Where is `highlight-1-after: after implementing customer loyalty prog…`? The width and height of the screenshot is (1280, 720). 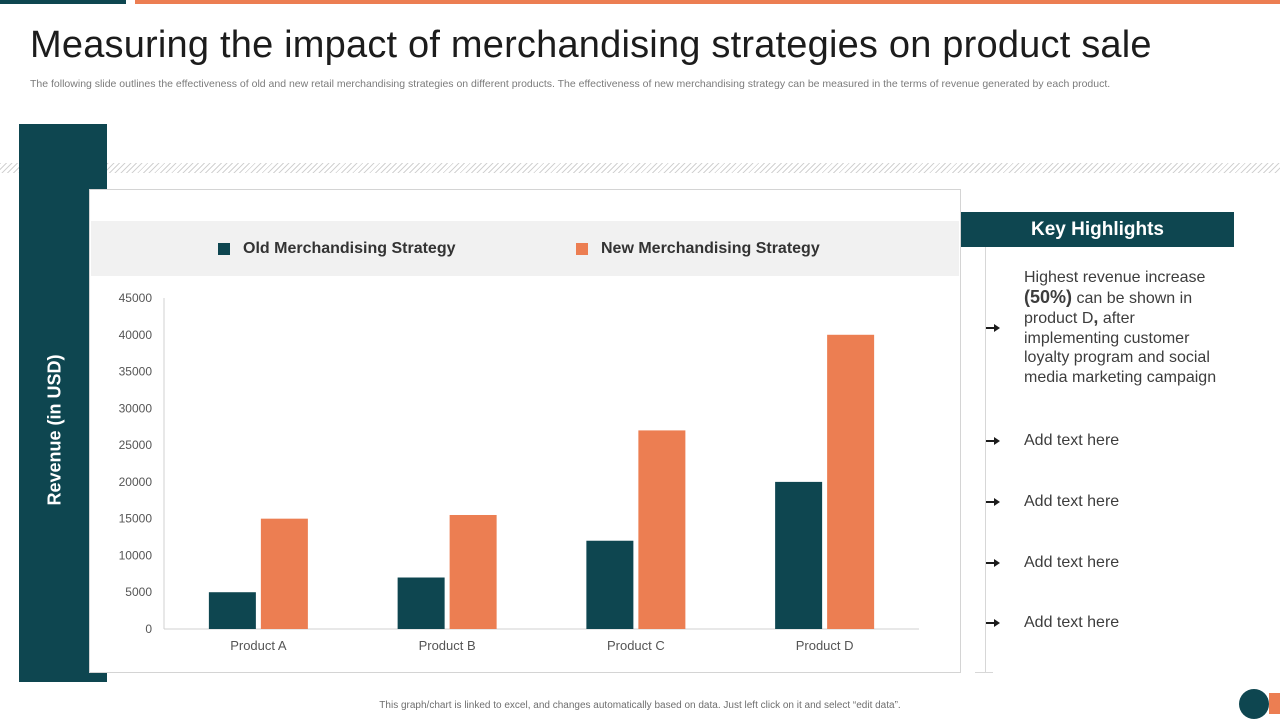
highlight-1-after: after implementing customer loyalty prog… is located at coordinates (1120, 348).